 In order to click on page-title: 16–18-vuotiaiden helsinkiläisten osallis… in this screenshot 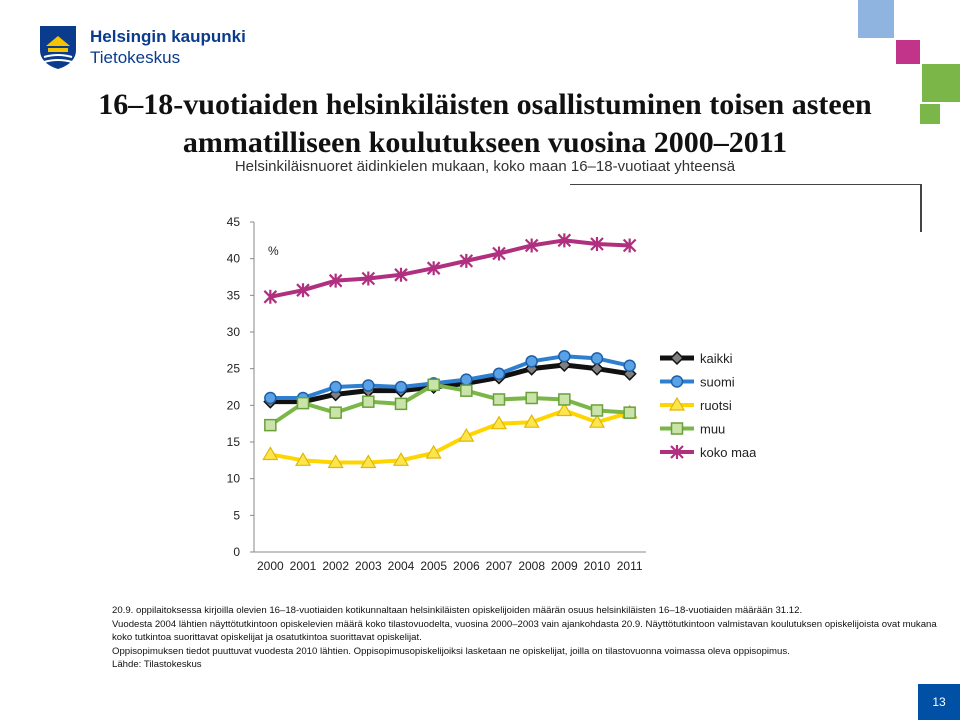, I will do `click(485, 123)`.